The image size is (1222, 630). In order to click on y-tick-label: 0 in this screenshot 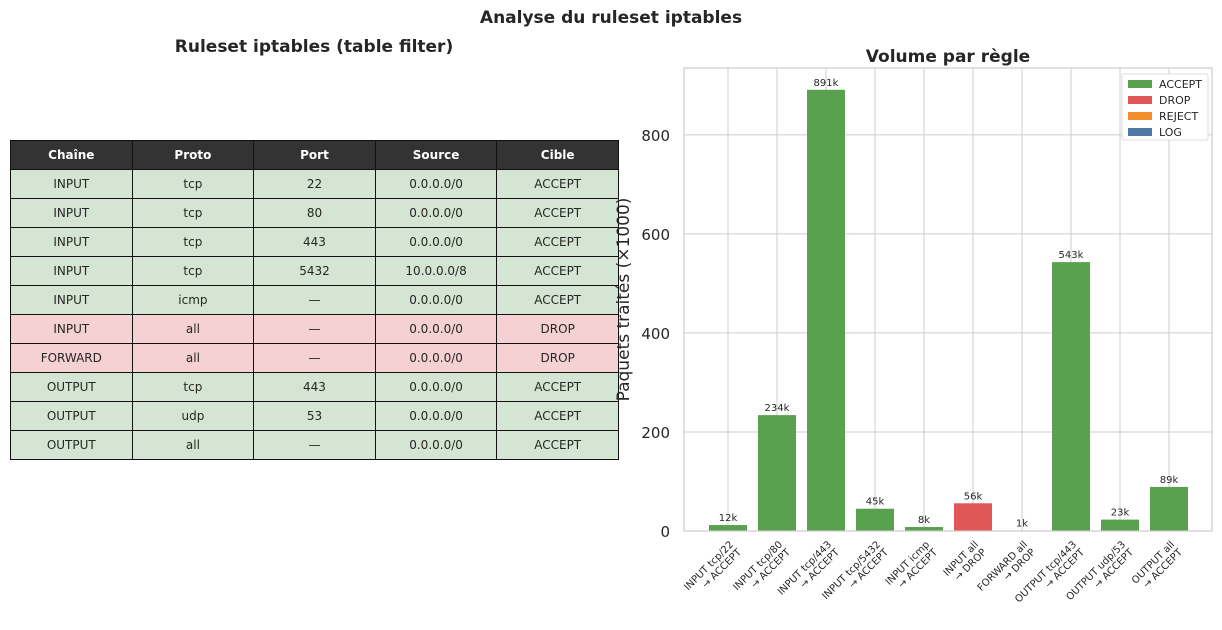, I will do `click(665, 532)`.